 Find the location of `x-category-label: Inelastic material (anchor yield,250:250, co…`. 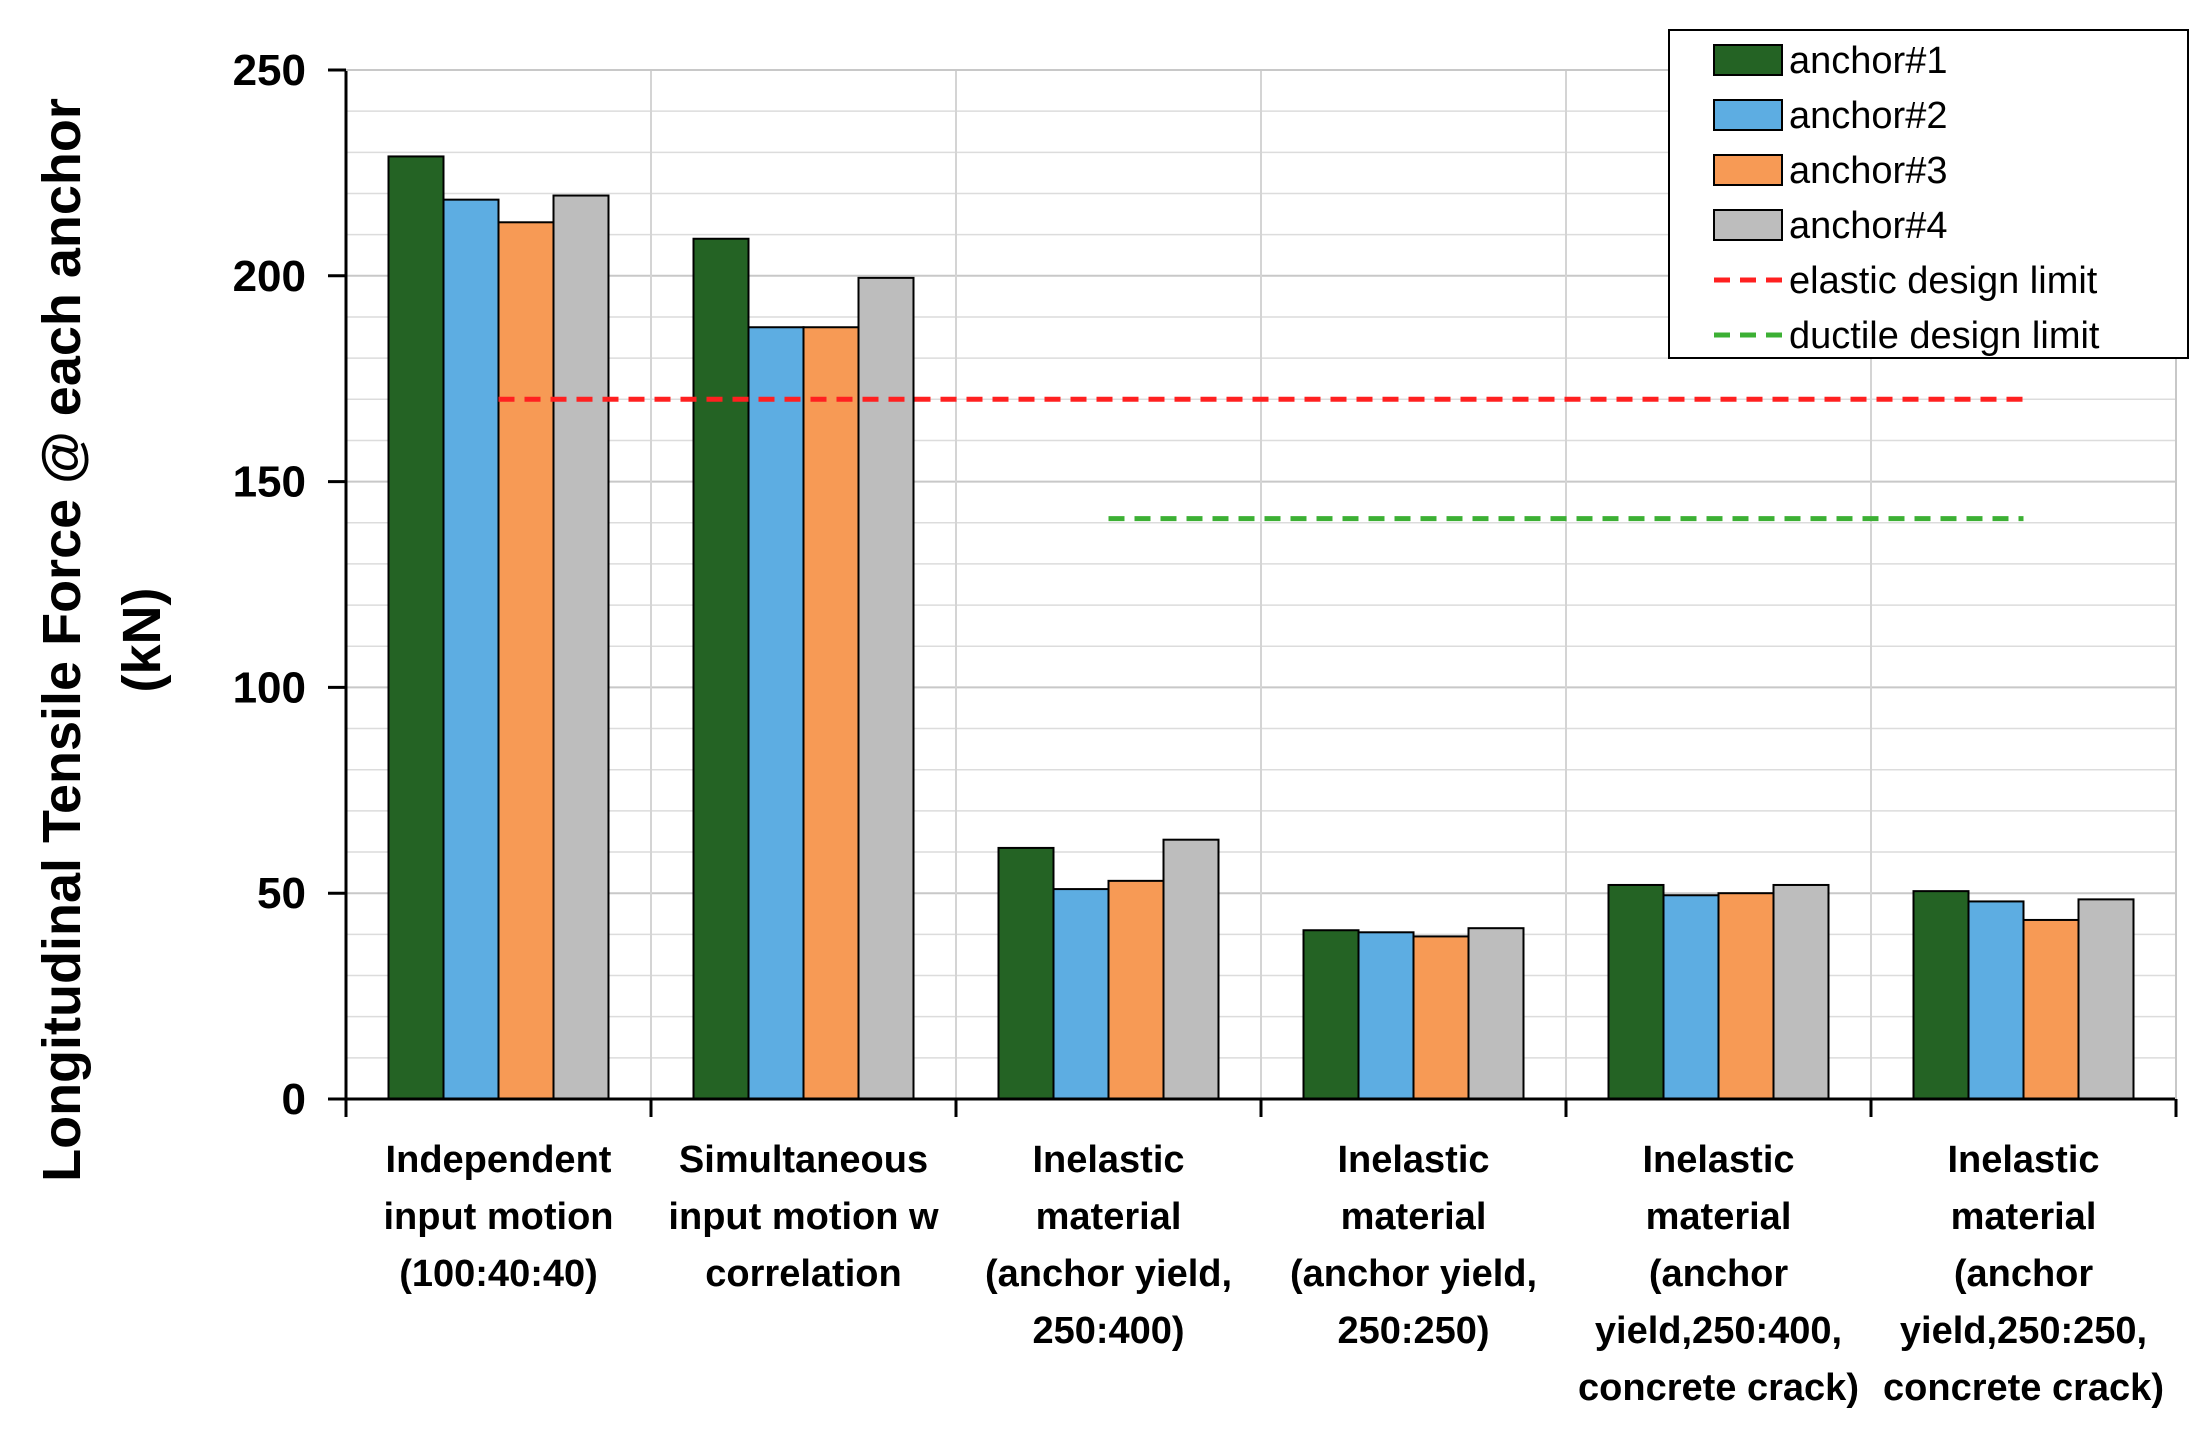

x-category-label: Inelastic material (anchor yield,250:250, co… is located at coordinates (2023, 1274).